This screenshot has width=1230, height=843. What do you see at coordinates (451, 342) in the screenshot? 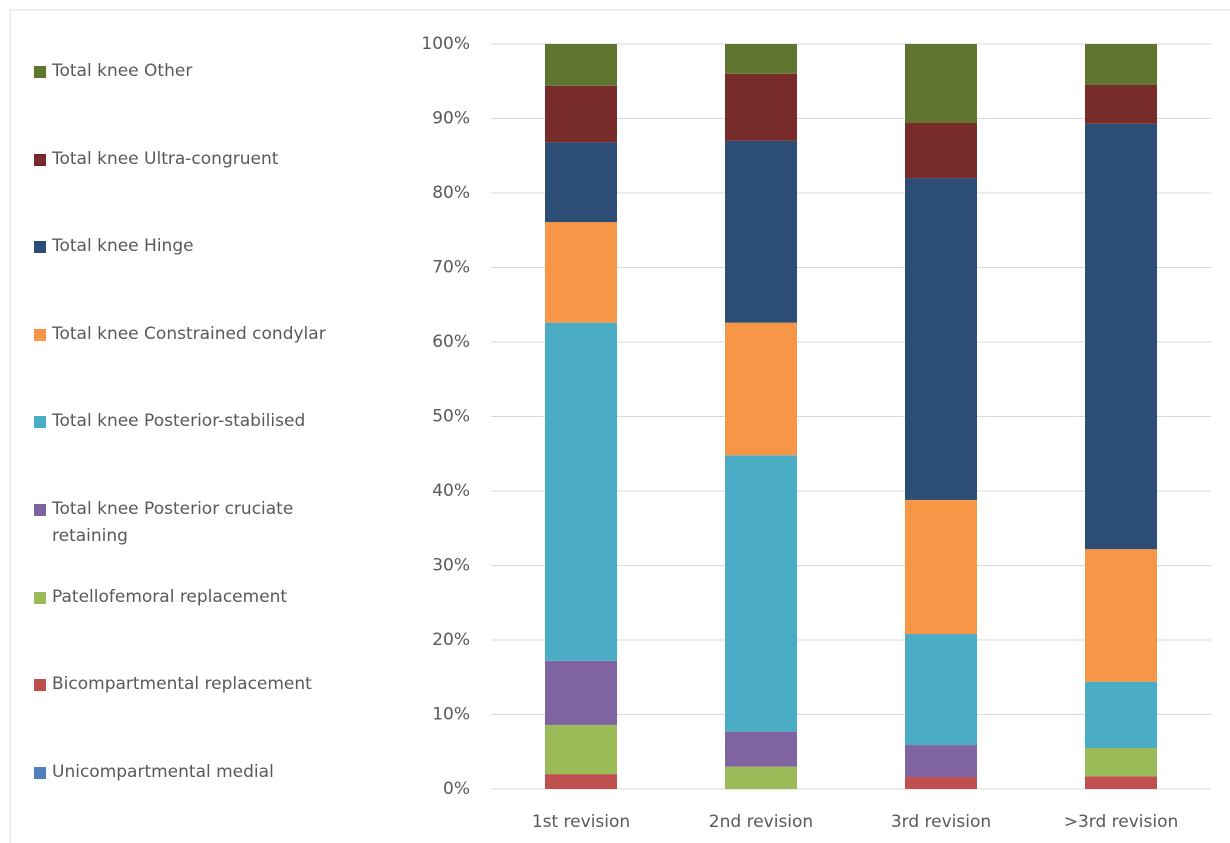
I see `y-tick-label: 60%` at bounding box center [451, 342].